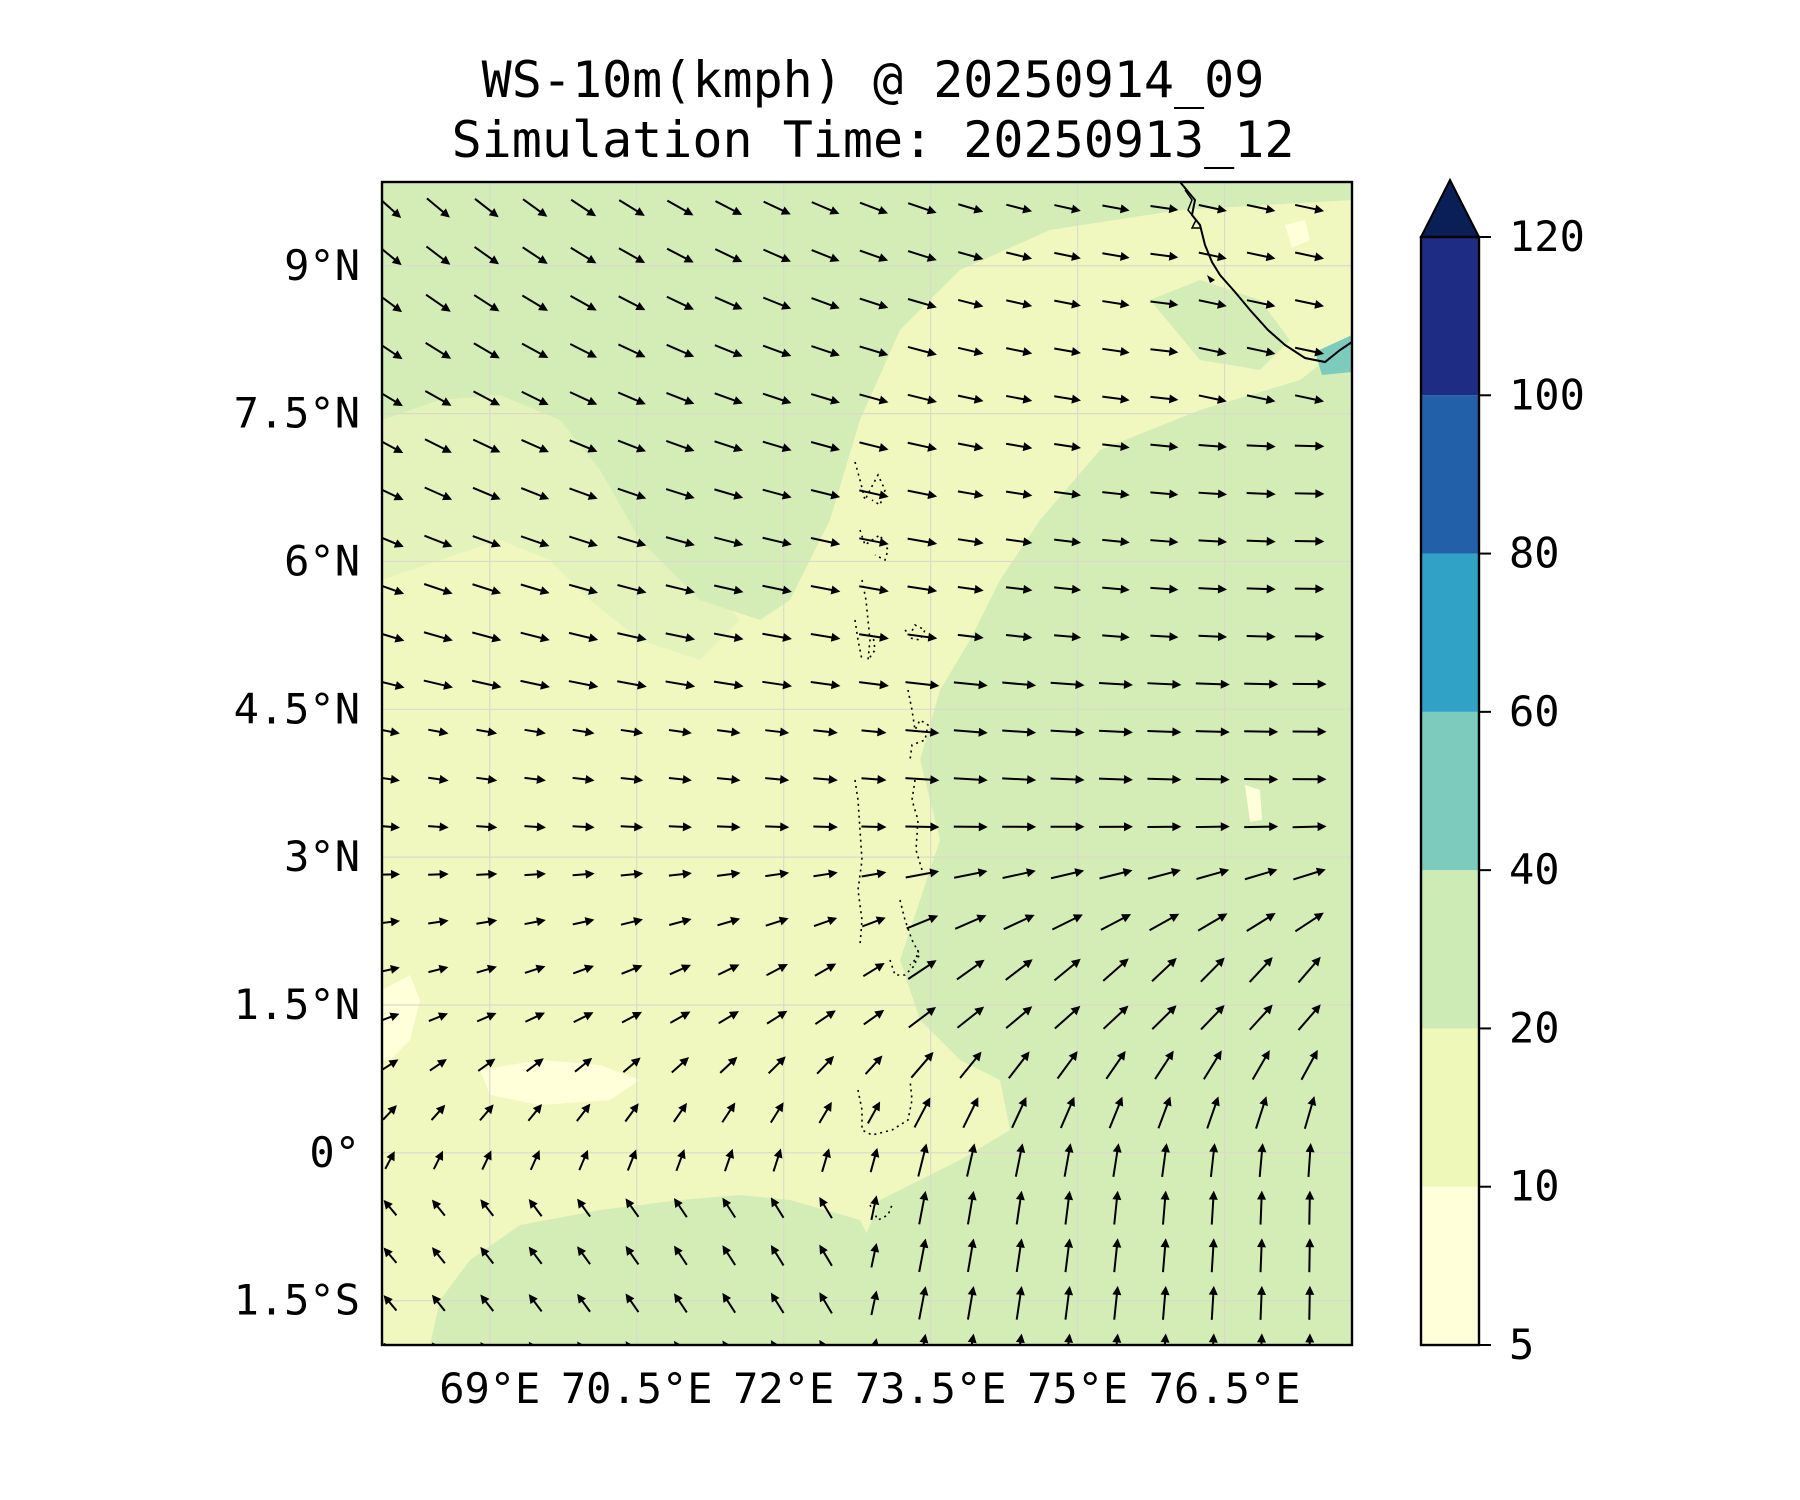  What do you see at coordinates (322, 856) in the screenshot?
I see `y-tick-label: 3°N` at bounding box center [322, 856].